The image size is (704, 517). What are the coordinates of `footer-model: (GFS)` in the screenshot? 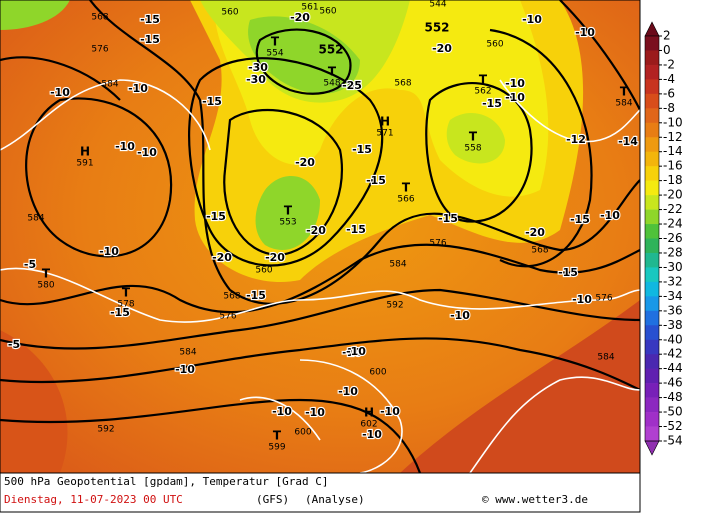 It's located at (272, 499).